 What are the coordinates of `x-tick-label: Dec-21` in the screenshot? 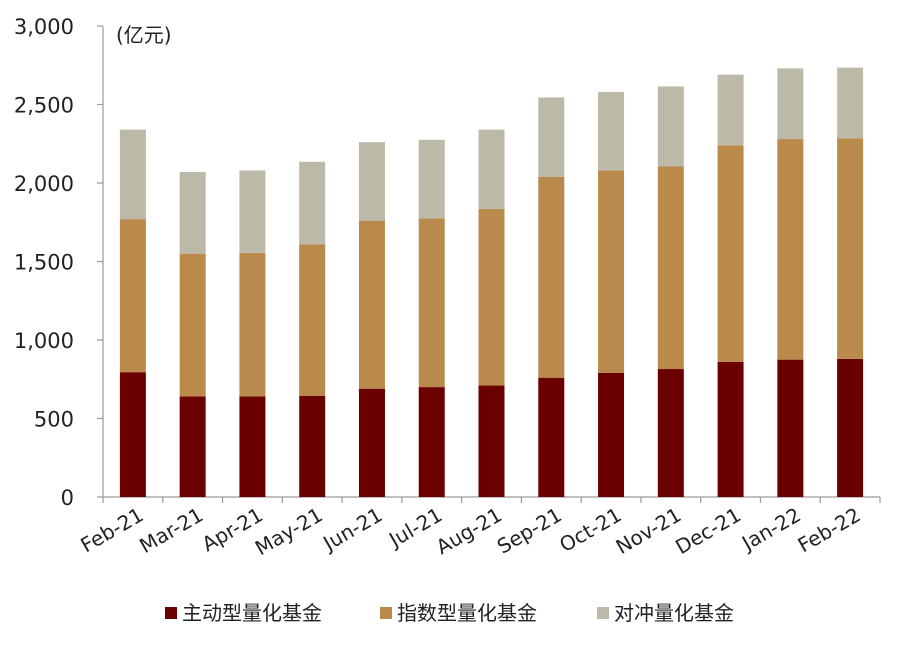 It's located at (708, 531).